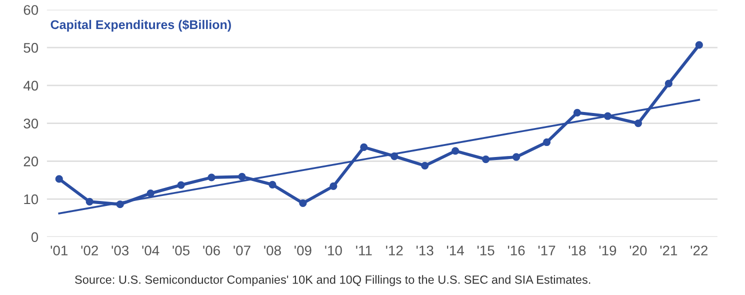 This screenshot has width=745, height=295. I want to click on x-tick-label: '08, so click(272, 251).